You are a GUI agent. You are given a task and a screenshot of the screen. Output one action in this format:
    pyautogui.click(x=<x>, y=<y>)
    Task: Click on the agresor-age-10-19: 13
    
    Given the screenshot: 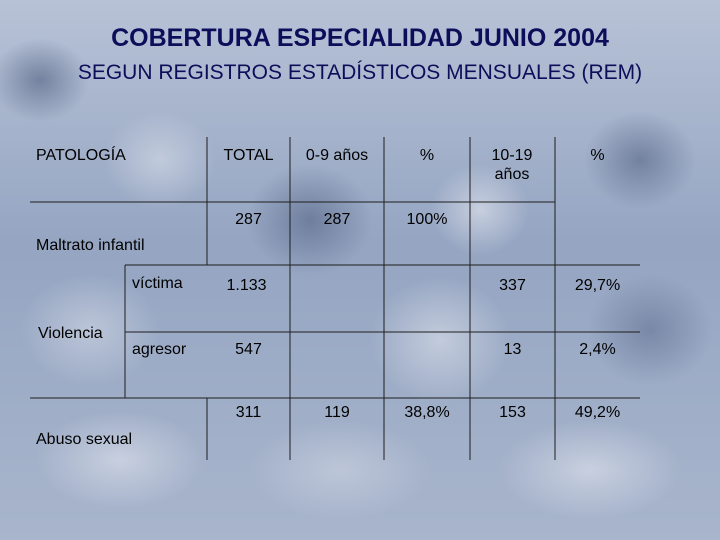 What is the action you would take?
    pyautogui.click(x=512, y=349)
    